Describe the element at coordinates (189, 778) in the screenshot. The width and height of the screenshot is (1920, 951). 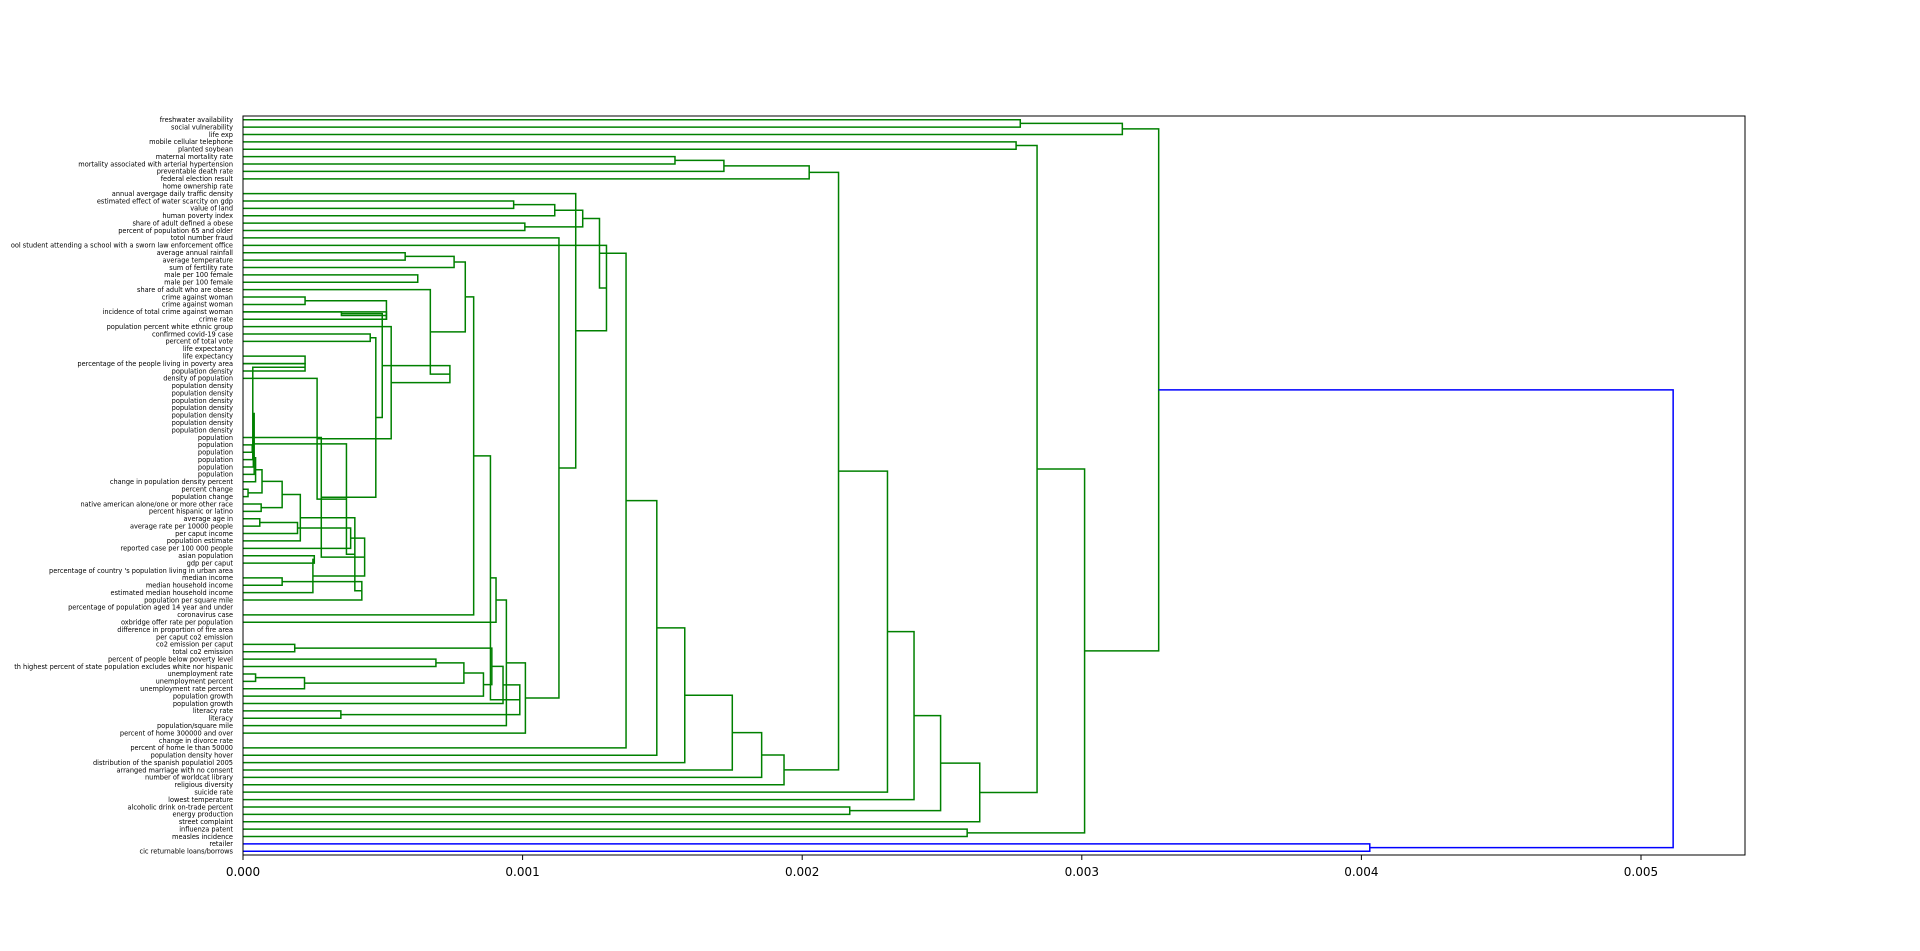
I see `leaf-label: number of worldcat library` at that location.